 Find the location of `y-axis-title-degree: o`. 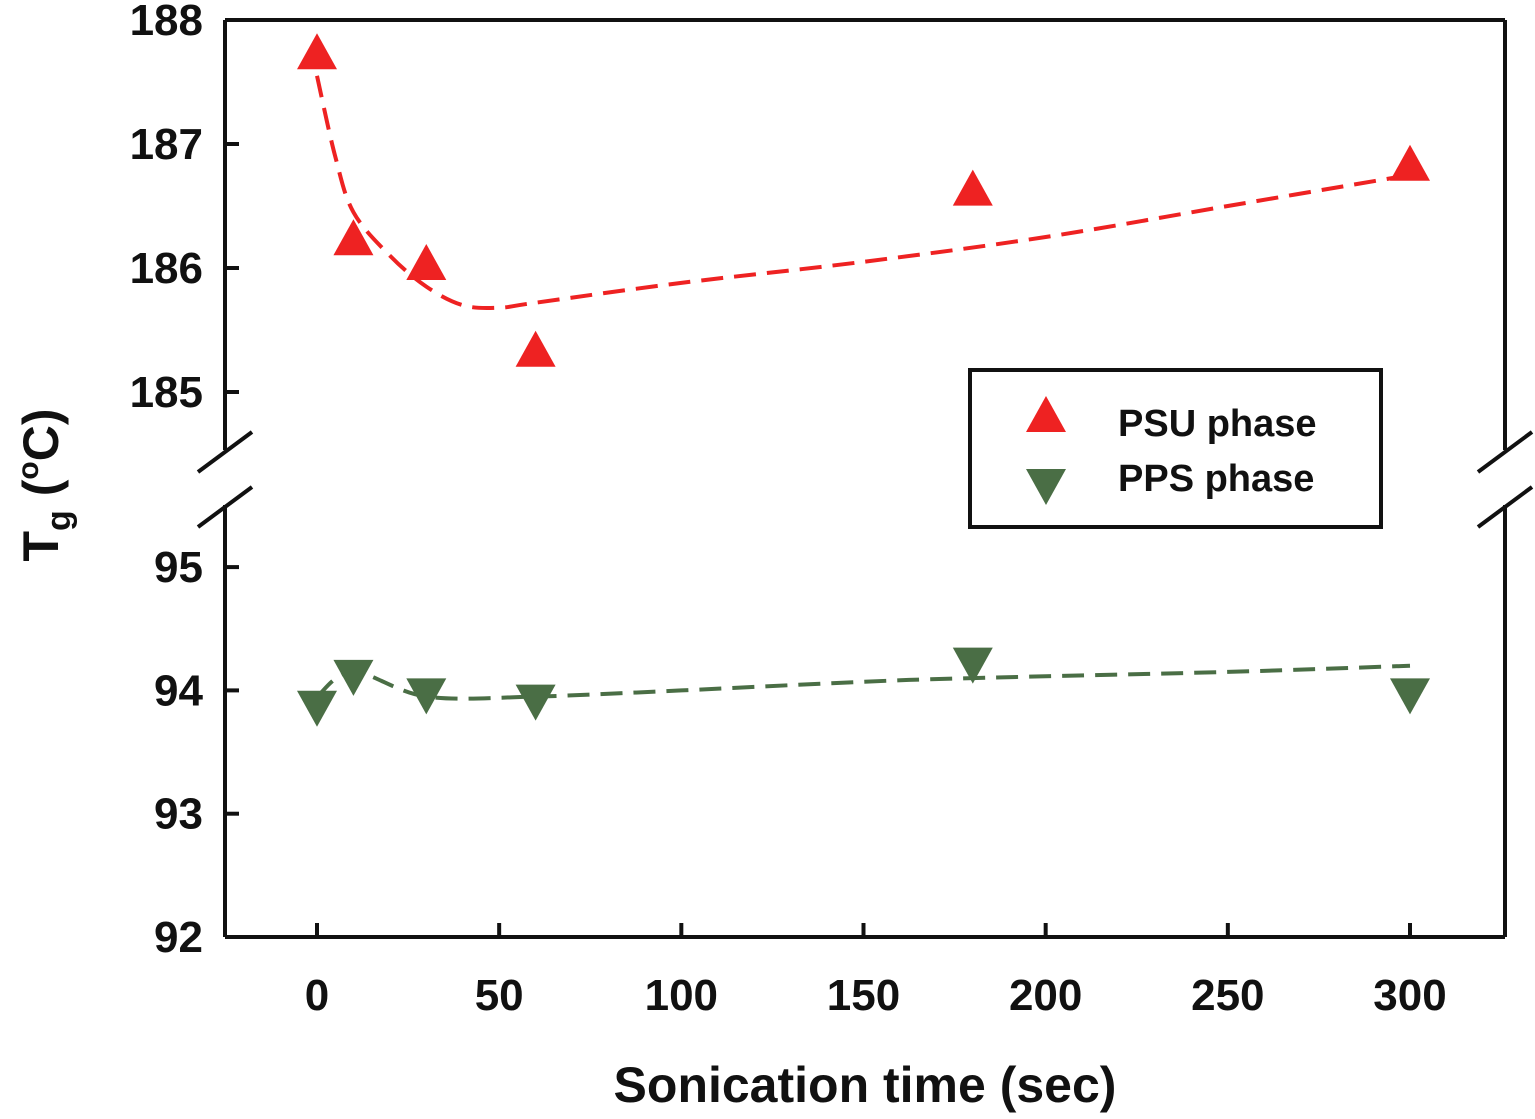

y-axis-title-degree: o is located at coordinates (28, 470).